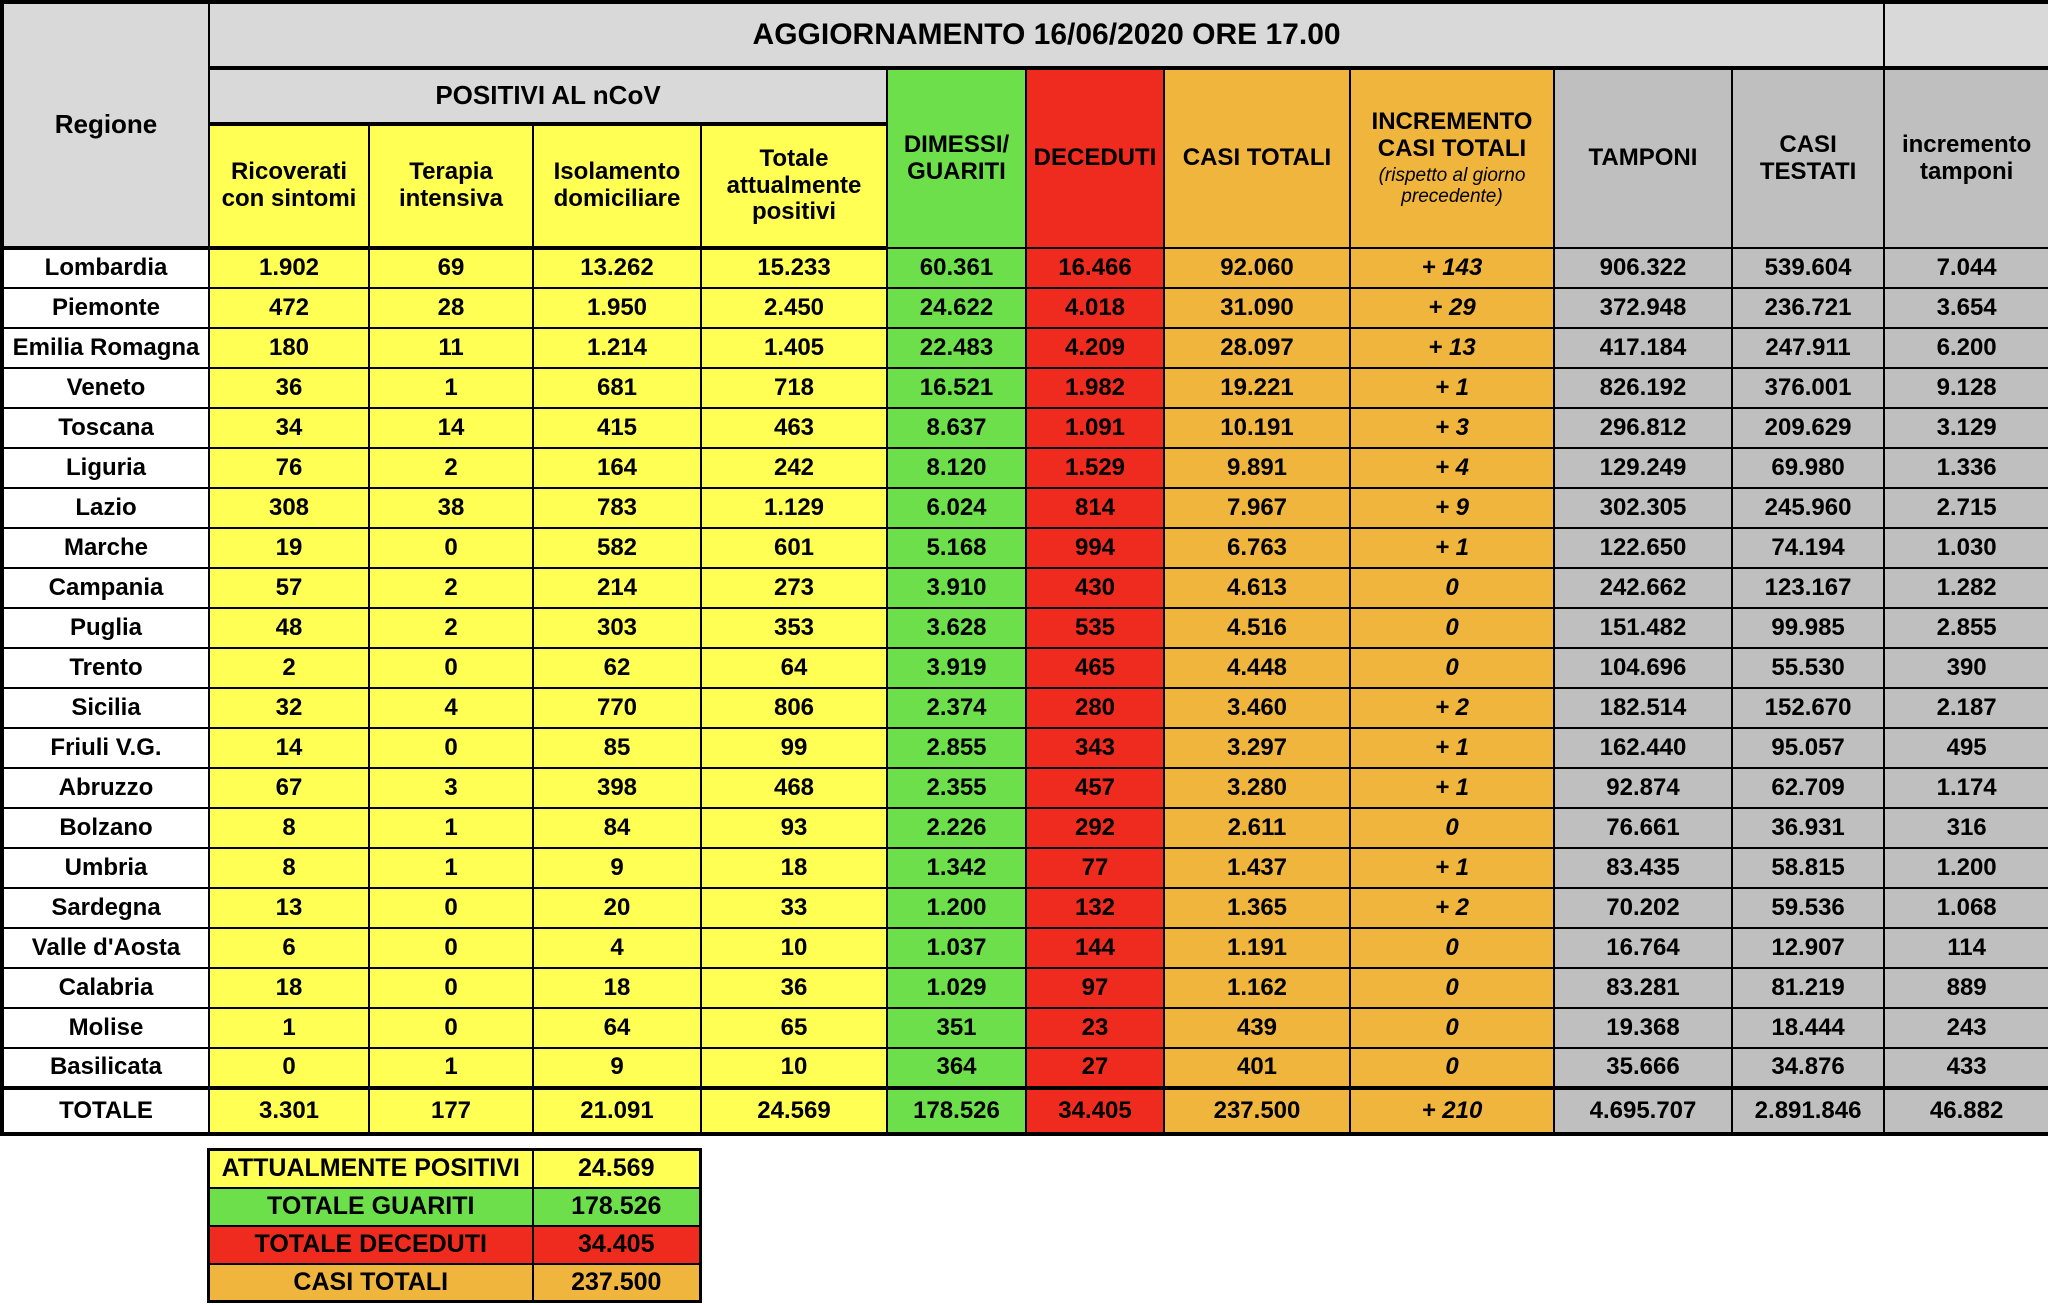 The width and height of the screenshot is (2048, 1305). Describe the element at coordinates (794, 428) in the screenshot. I see `value-cell: 463` at that location.